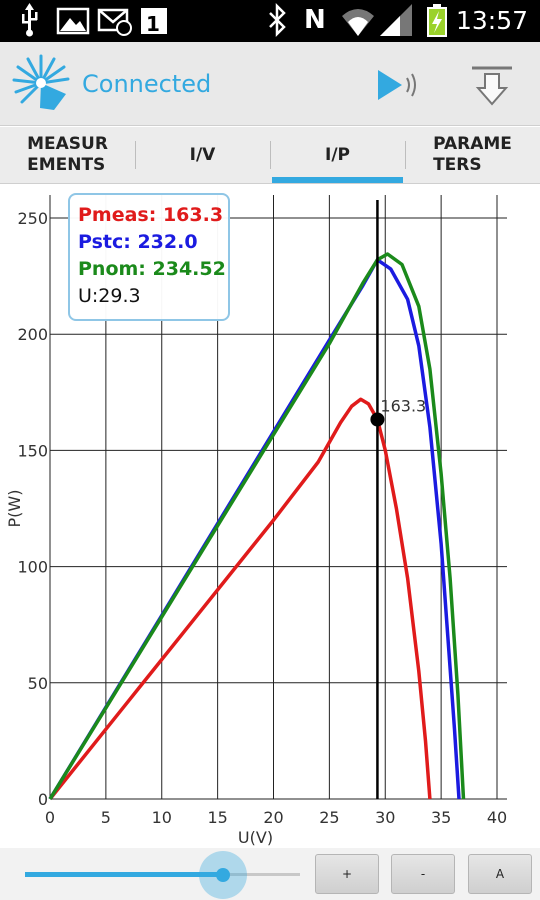 This screenshot has height=900, width=540. I want to click on missed-call-icon, so click(114, 22).